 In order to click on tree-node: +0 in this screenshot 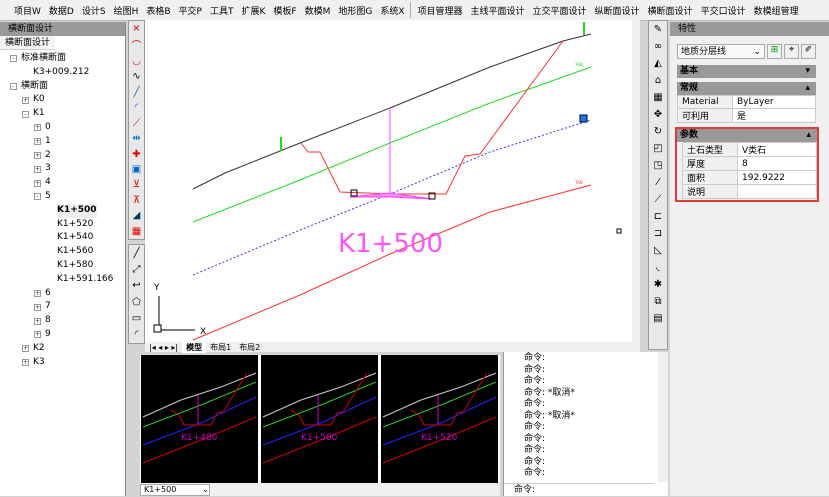, I will do `click(62, 128)`.